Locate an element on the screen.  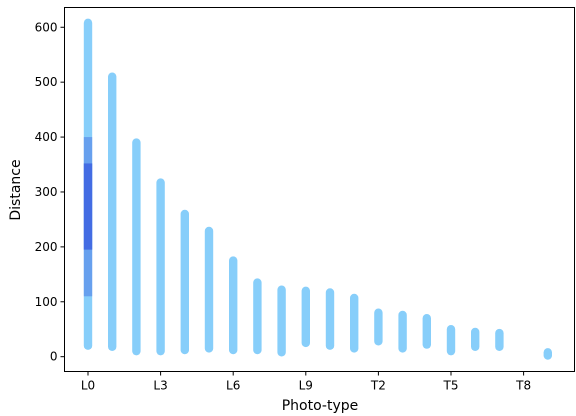
point-column-T2 is located at coordinates (378, 327).